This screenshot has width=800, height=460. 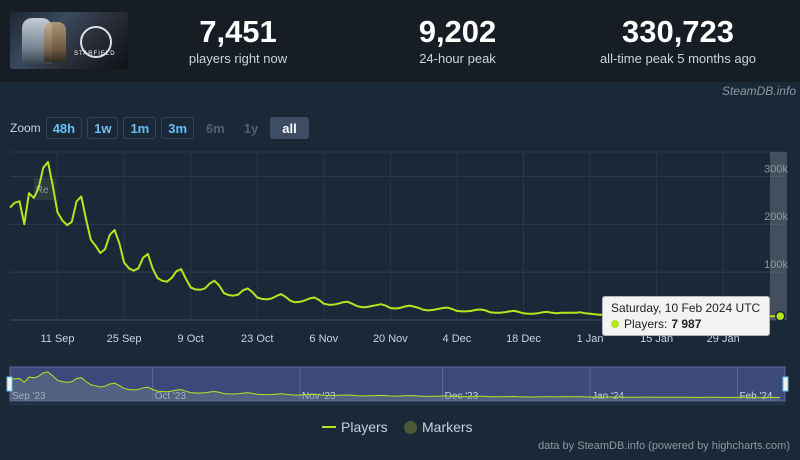 I want to click on zoom-bar: Zoom 48h 1w 1m 3m 6m 1y all, so click(x=162, y=128).